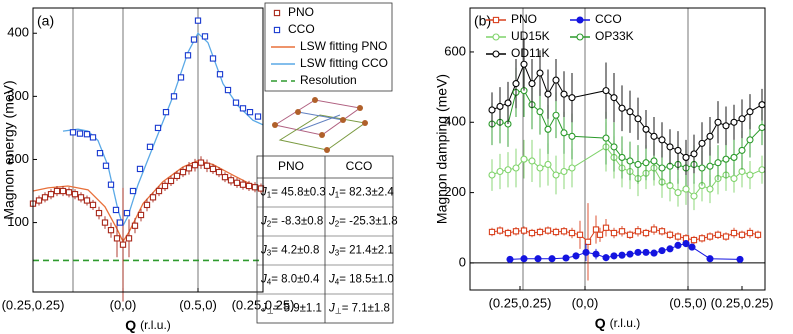  I want to click on parameter-subscript: ⊥, so click(338, 311).